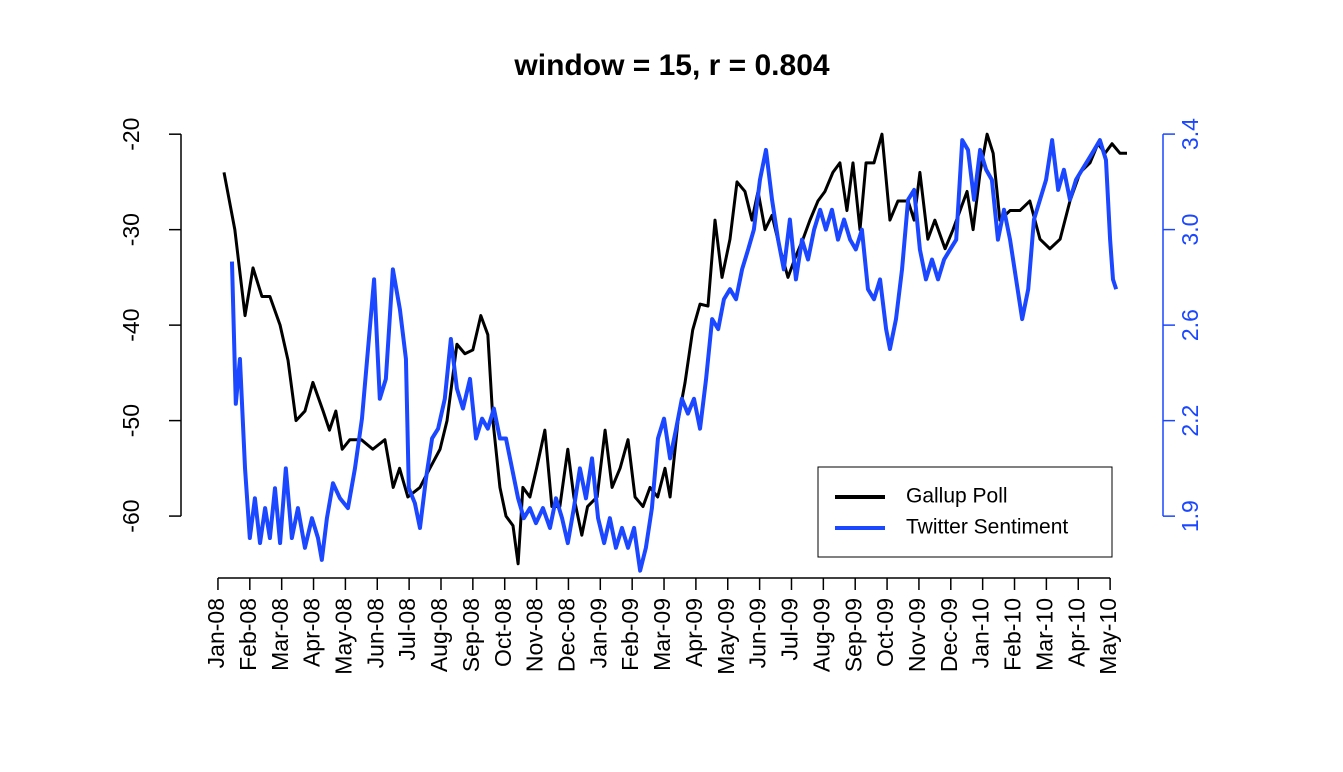 This screenshot has width=1343, height=772. I want to click on x-tick-label: Sep-09, so click(853, 635).